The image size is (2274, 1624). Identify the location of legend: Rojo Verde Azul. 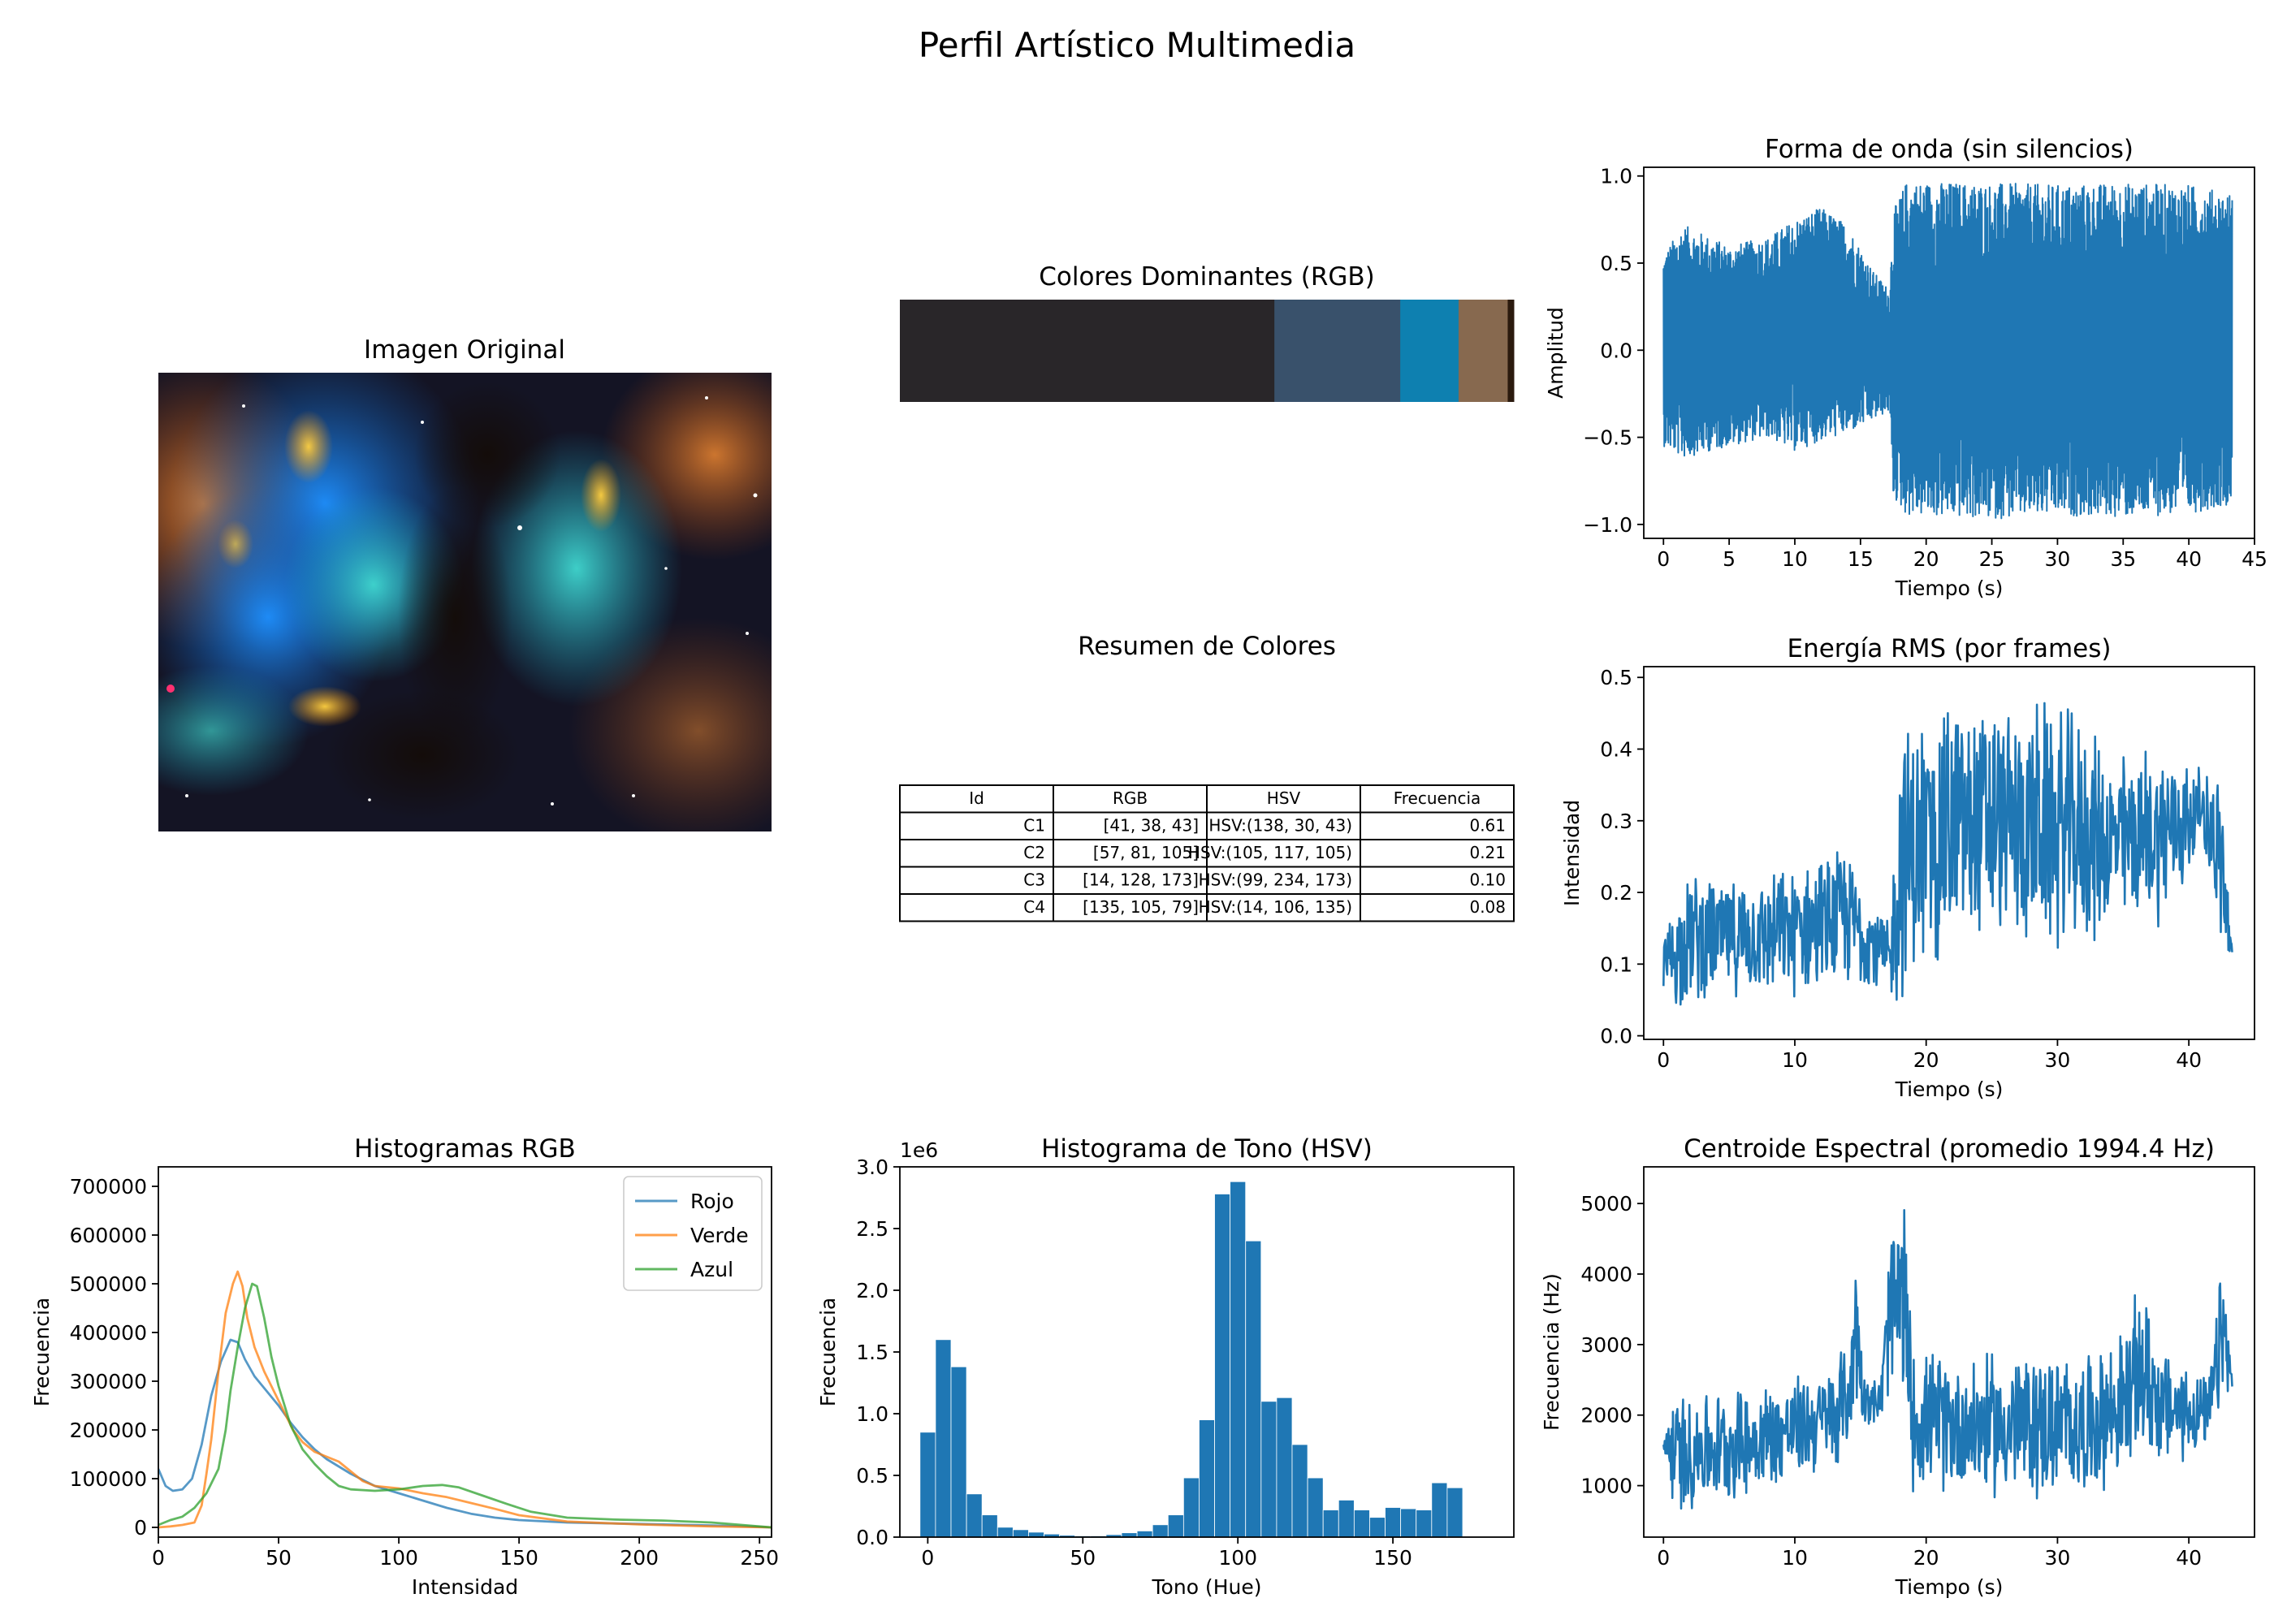
(693, 1233).